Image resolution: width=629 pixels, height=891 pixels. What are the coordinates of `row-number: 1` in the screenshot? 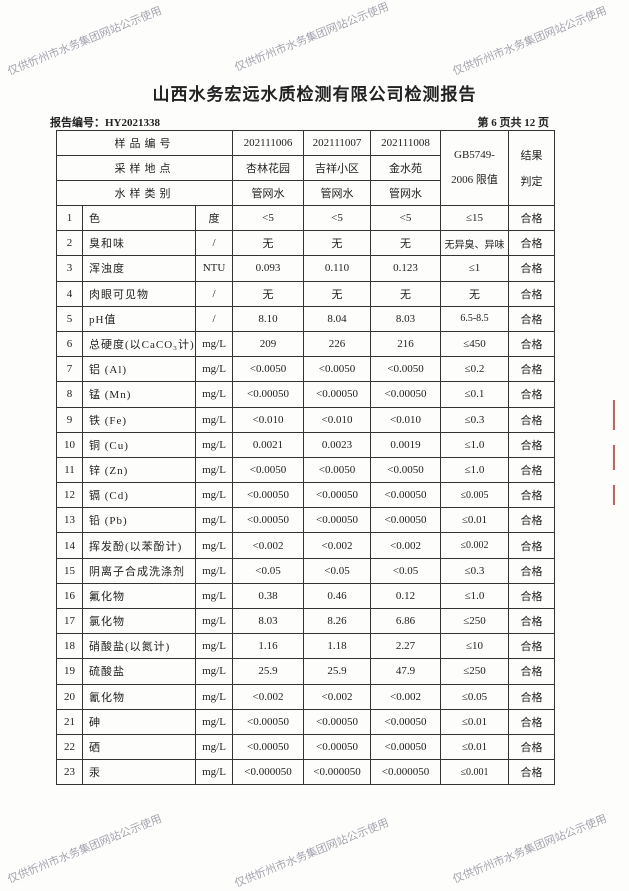 It's located at (69, 218).